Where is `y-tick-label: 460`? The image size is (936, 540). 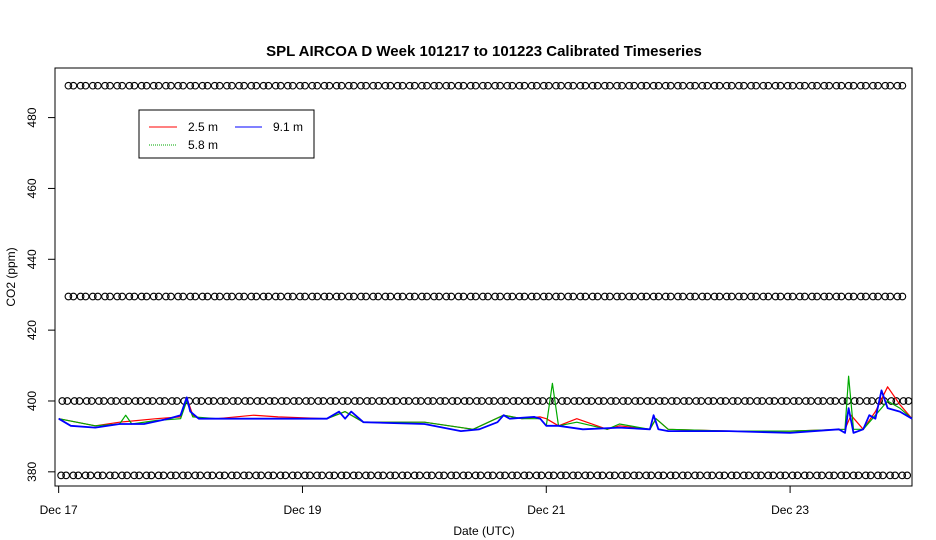 y-tick-label: 460 is located at coordinates (32, 188).